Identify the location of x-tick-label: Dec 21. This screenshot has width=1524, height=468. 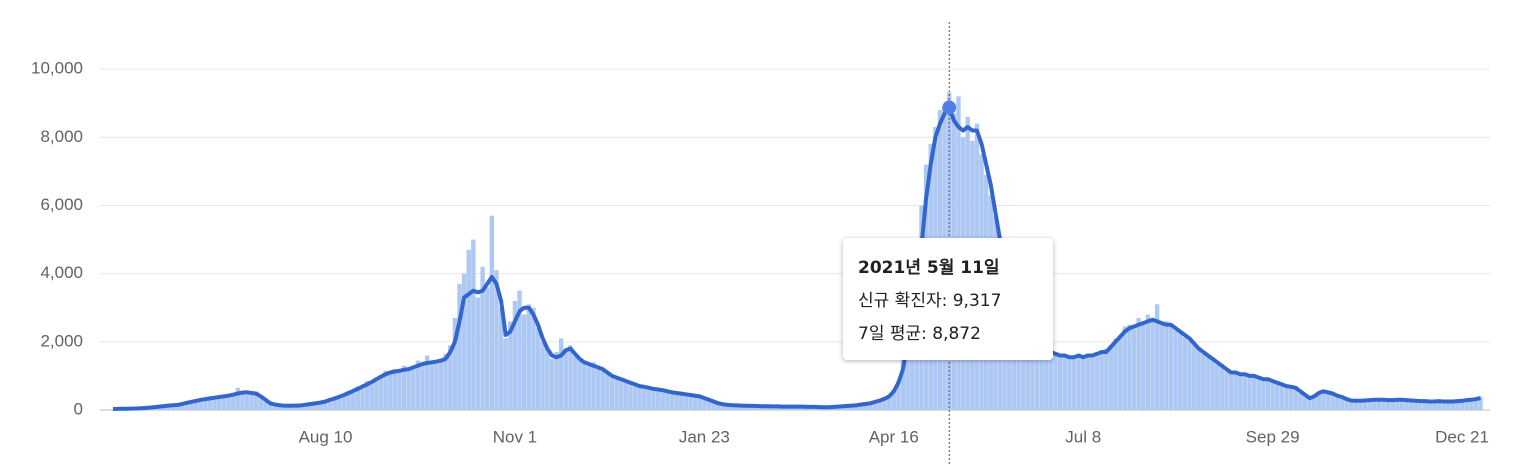
(1462, 436).